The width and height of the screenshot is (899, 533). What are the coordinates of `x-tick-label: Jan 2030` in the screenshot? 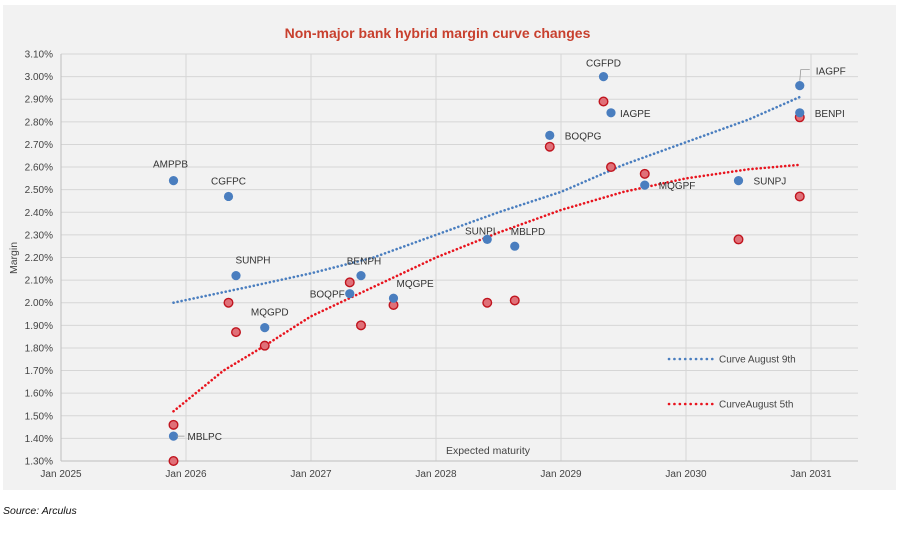 It's located at (686, 474).